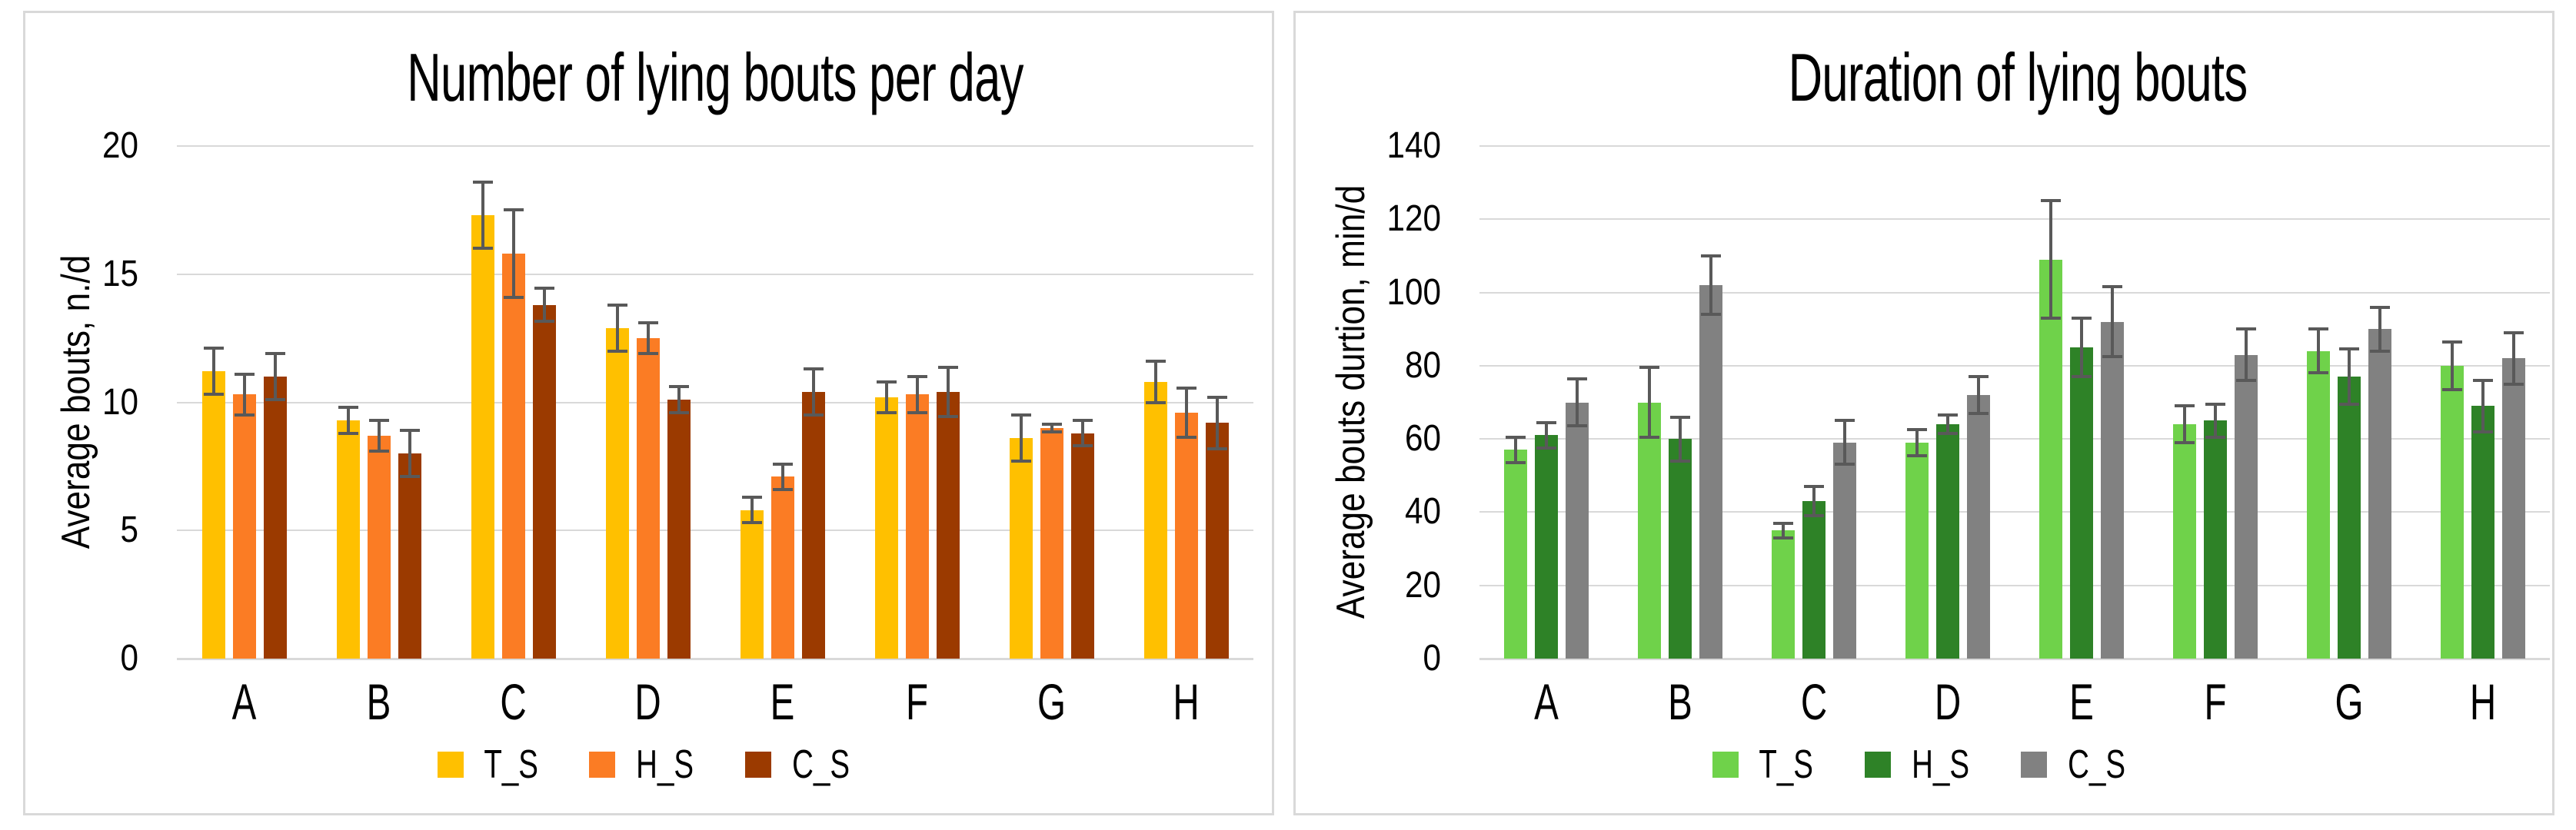  I want to click on legend: T_S H_S C_S, so click(648, 764).